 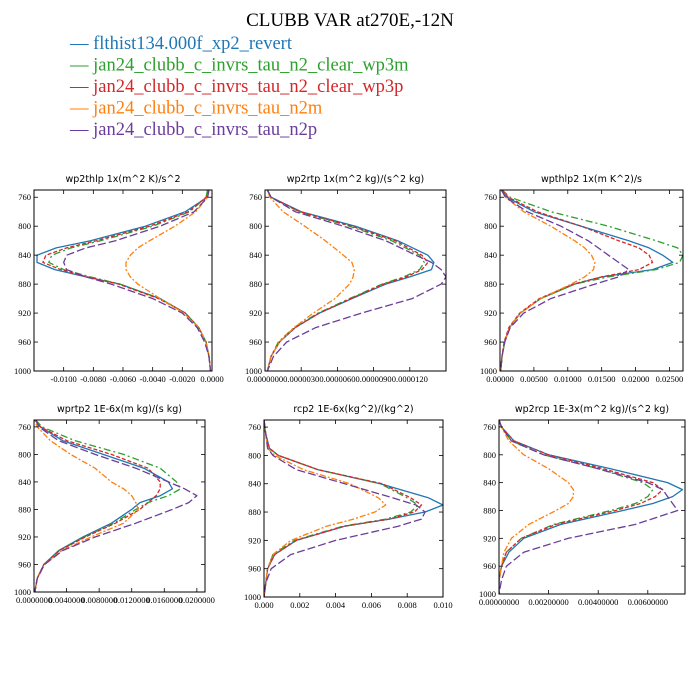 I want to click on x-tick-label: 0.00600000, so click(x=648, y=602).